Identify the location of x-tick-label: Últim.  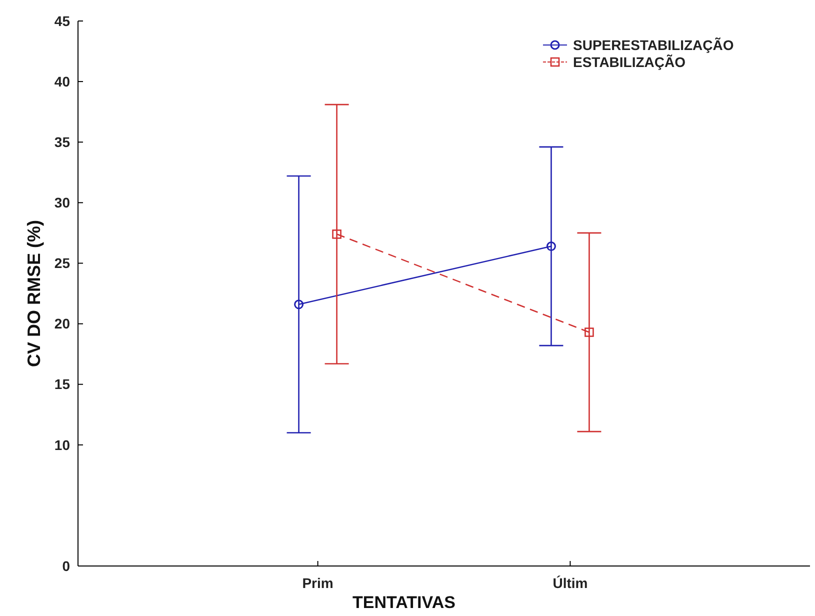
(570, 583).